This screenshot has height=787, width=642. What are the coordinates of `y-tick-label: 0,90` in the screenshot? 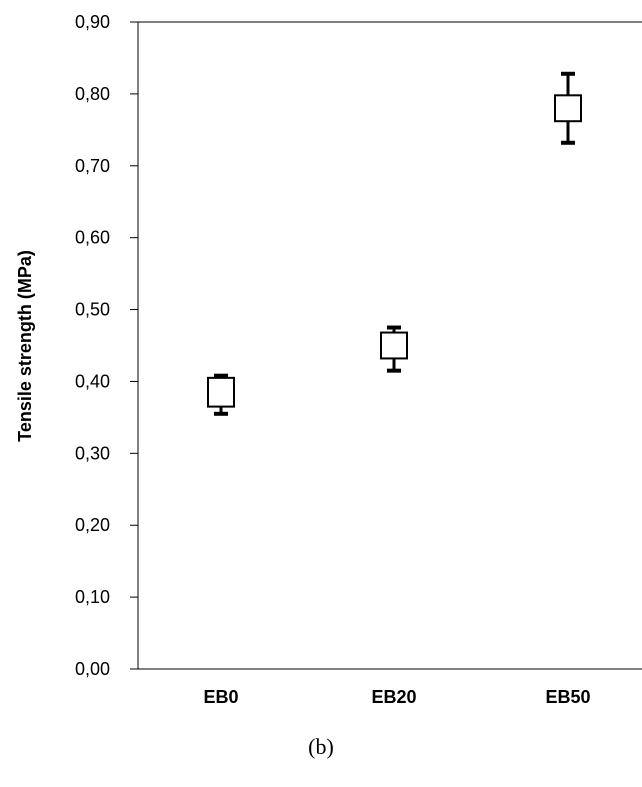 It's located at (92, 22).